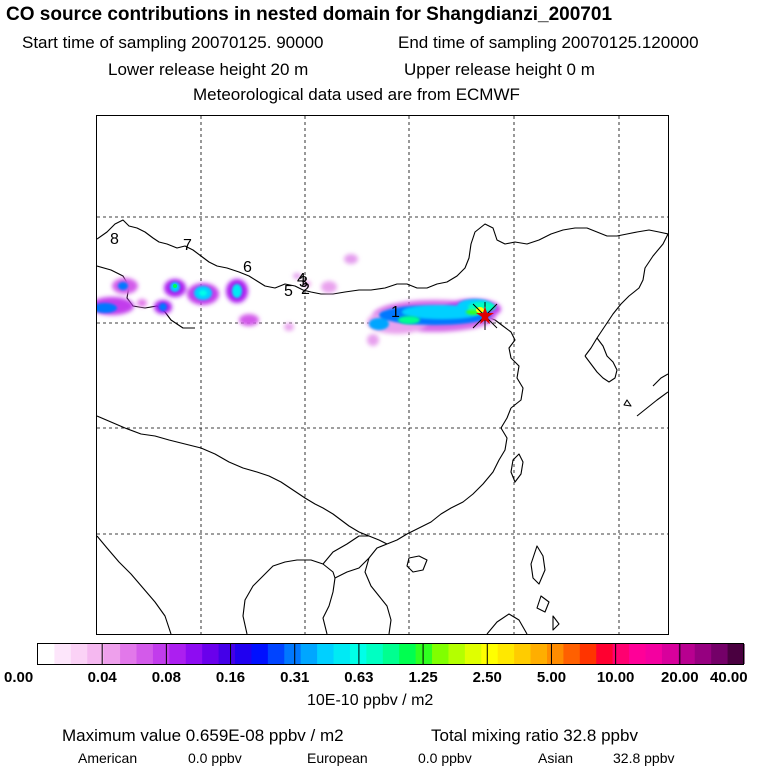 The height and width of the screenshot is (768, 768). What do you see at coordinates (208, 69) in the screenshot?
I see `lower-release-text: Lower release height 20 m` at bounding box center [208, 69].